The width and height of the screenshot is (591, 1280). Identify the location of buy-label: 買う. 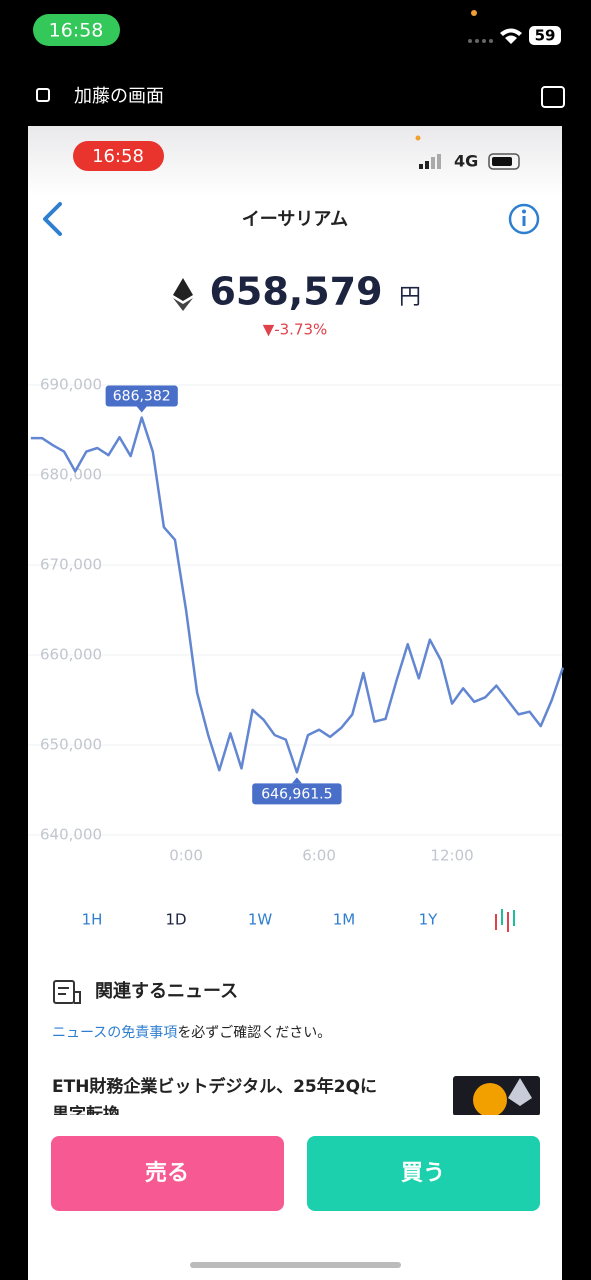
(423, 1173).